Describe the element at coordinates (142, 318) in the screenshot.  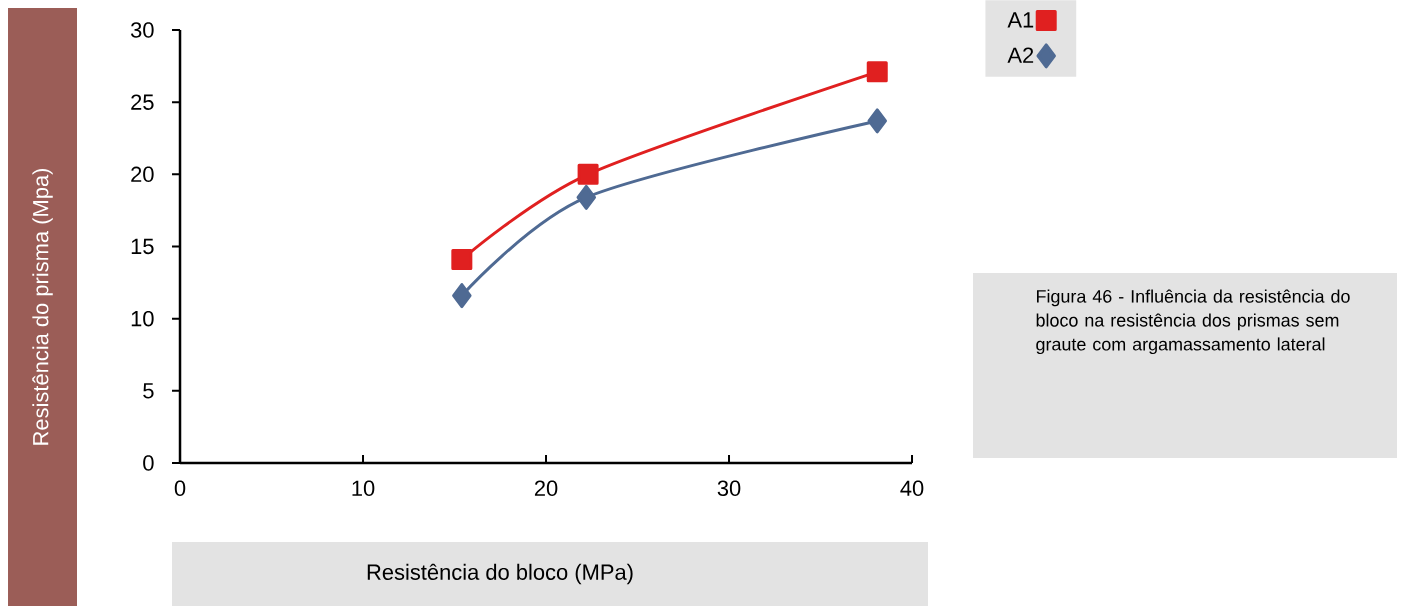
I see `y-tick-label: 10` at that location.